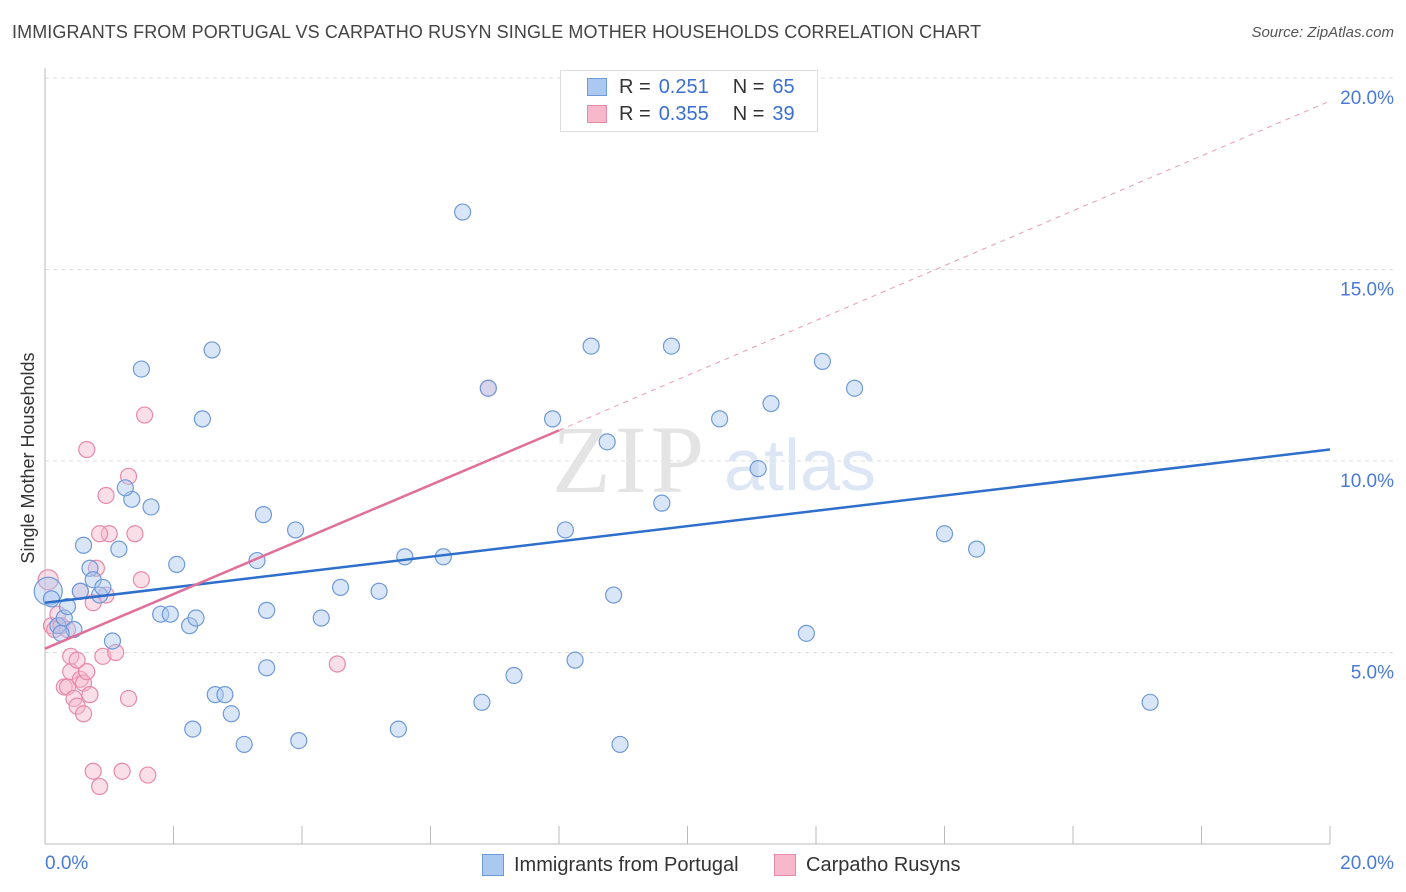  I want to click on y-axis-title: Single Mother Households, so click(28, 457).